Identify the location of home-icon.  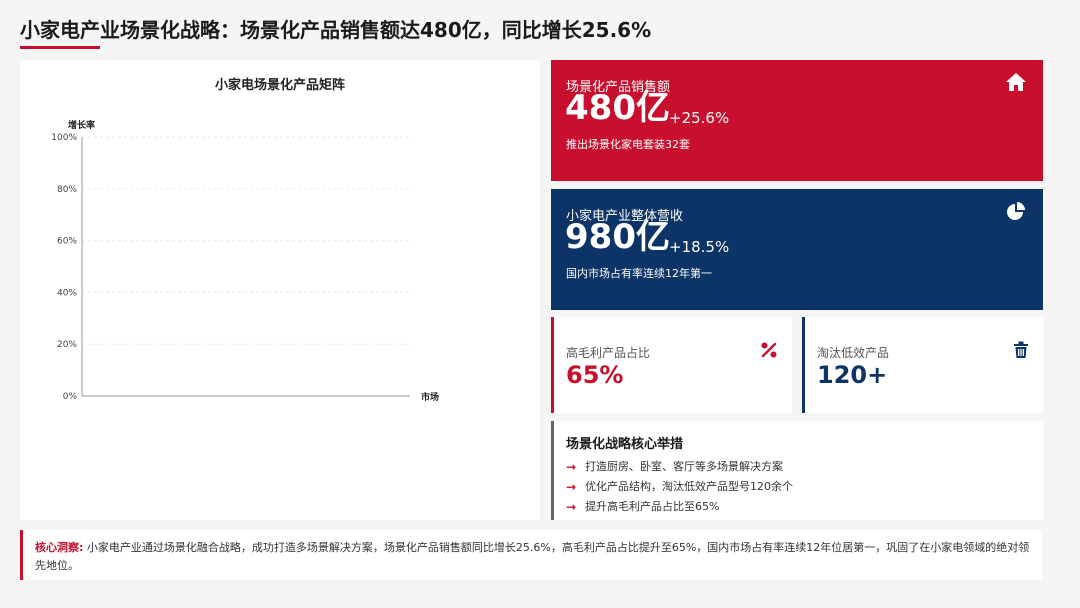
(1016, 84).